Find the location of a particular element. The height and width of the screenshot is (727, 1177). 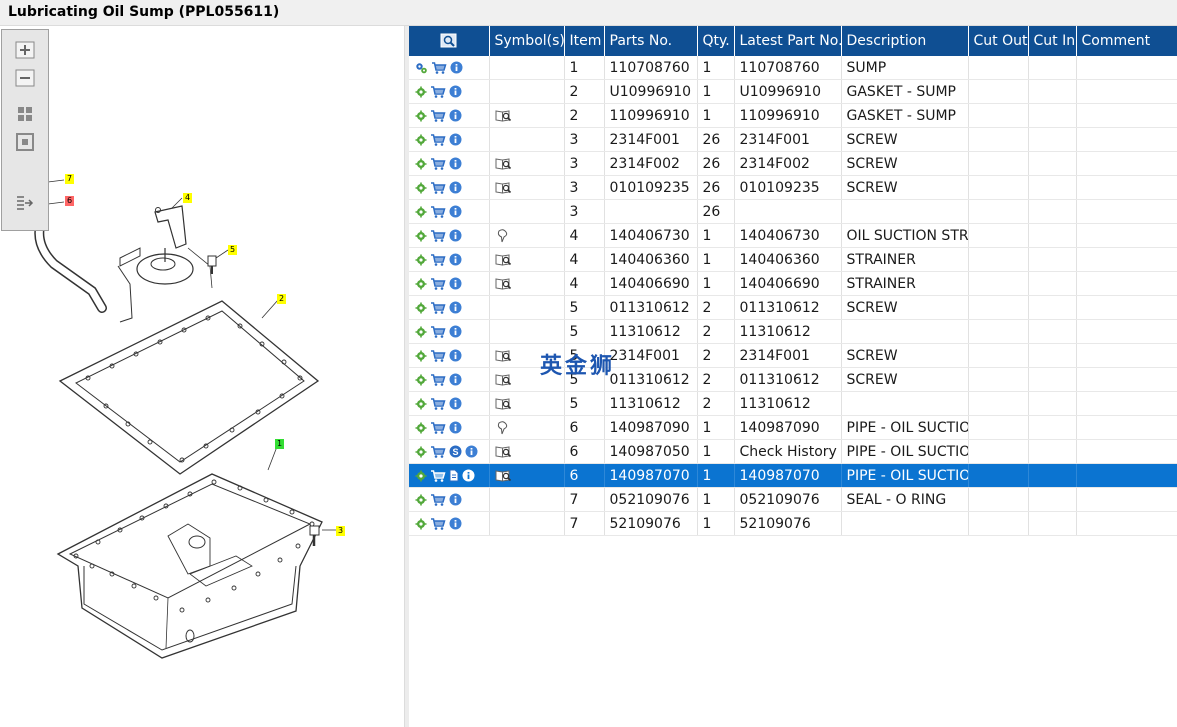

column-header-latest-part-no: Latest Part No. is located at coordinates (788, 41).